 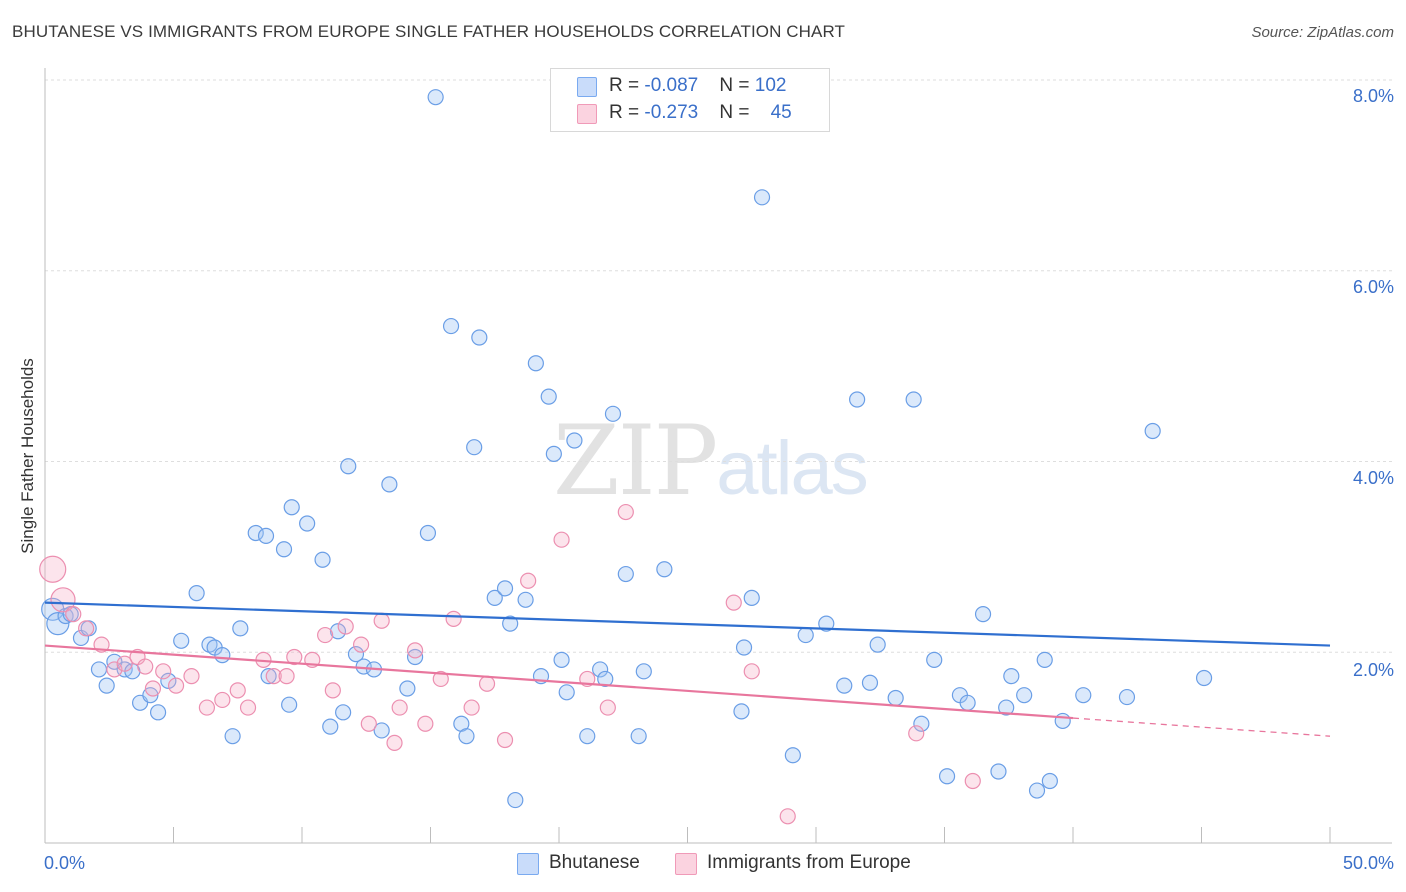 What do you see at coordinates (1373, 478) in the screenshot?
I see `y-tick-label-4: 4.0%` at bounding box center [1373, 478].